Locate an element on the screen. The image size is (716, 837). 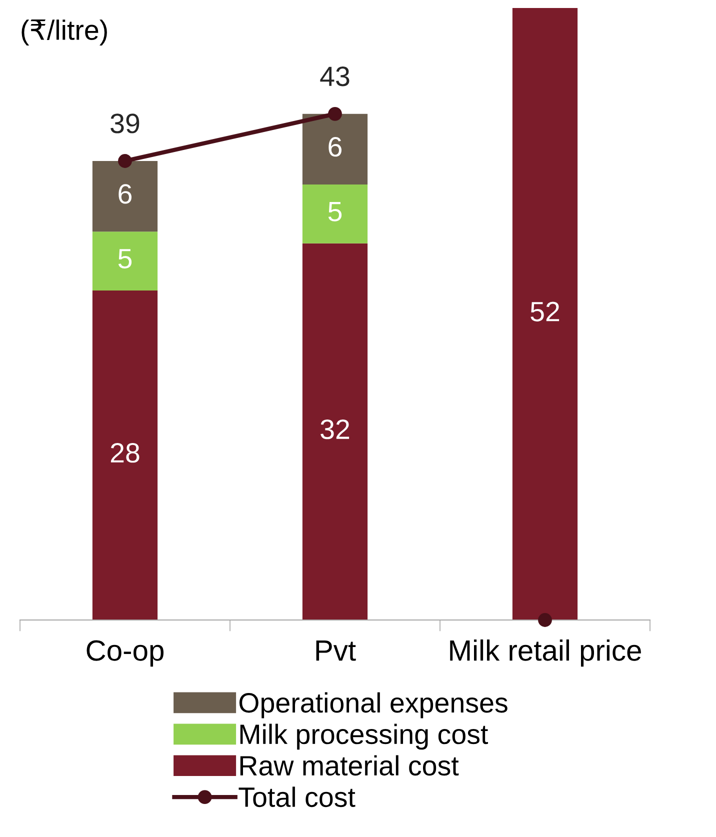
y-axis-title: (₹/litre) is located at coordinates (64, 32).